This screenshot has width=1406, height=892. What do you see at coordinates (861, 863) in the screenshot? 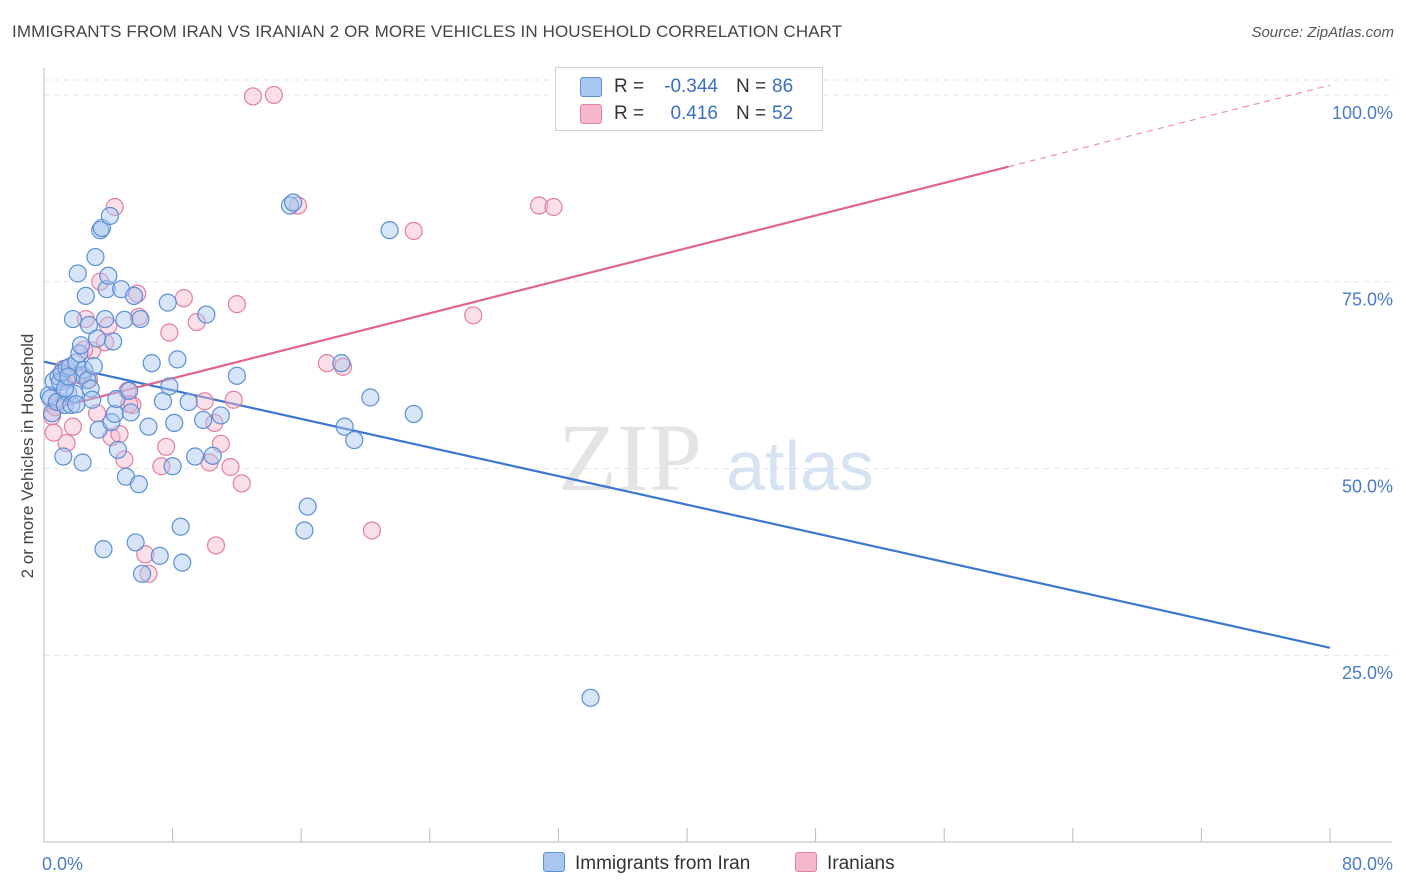
I see `legend-label-iranians: Iranians` at bounding box center [861, 863].